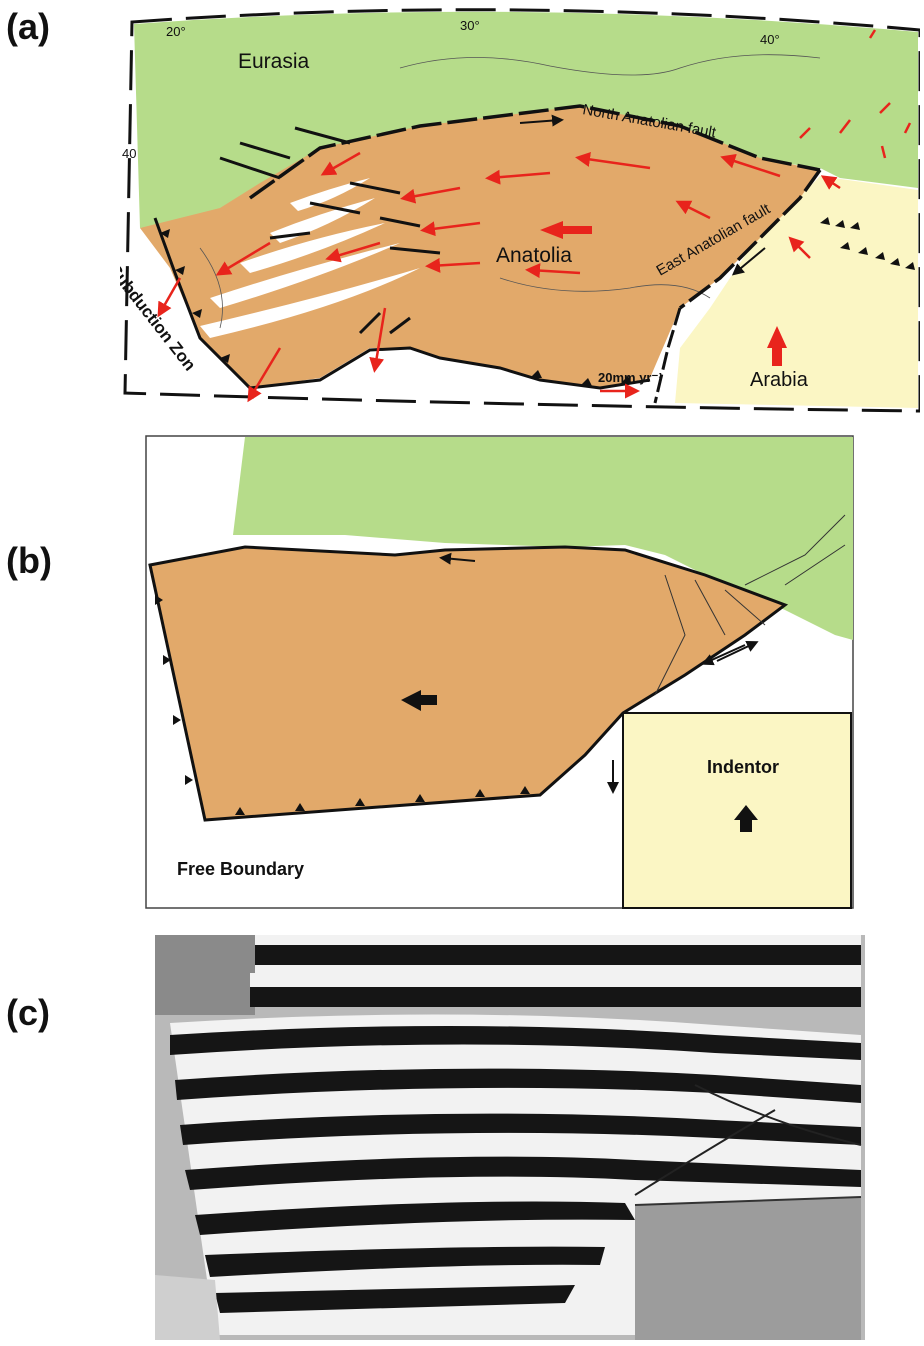 The image size is (924, 1346). What do you see at coordinates (129, 153) in the screenshot?
I see `lat-40-label: 40` at bounding box center [129, 153].